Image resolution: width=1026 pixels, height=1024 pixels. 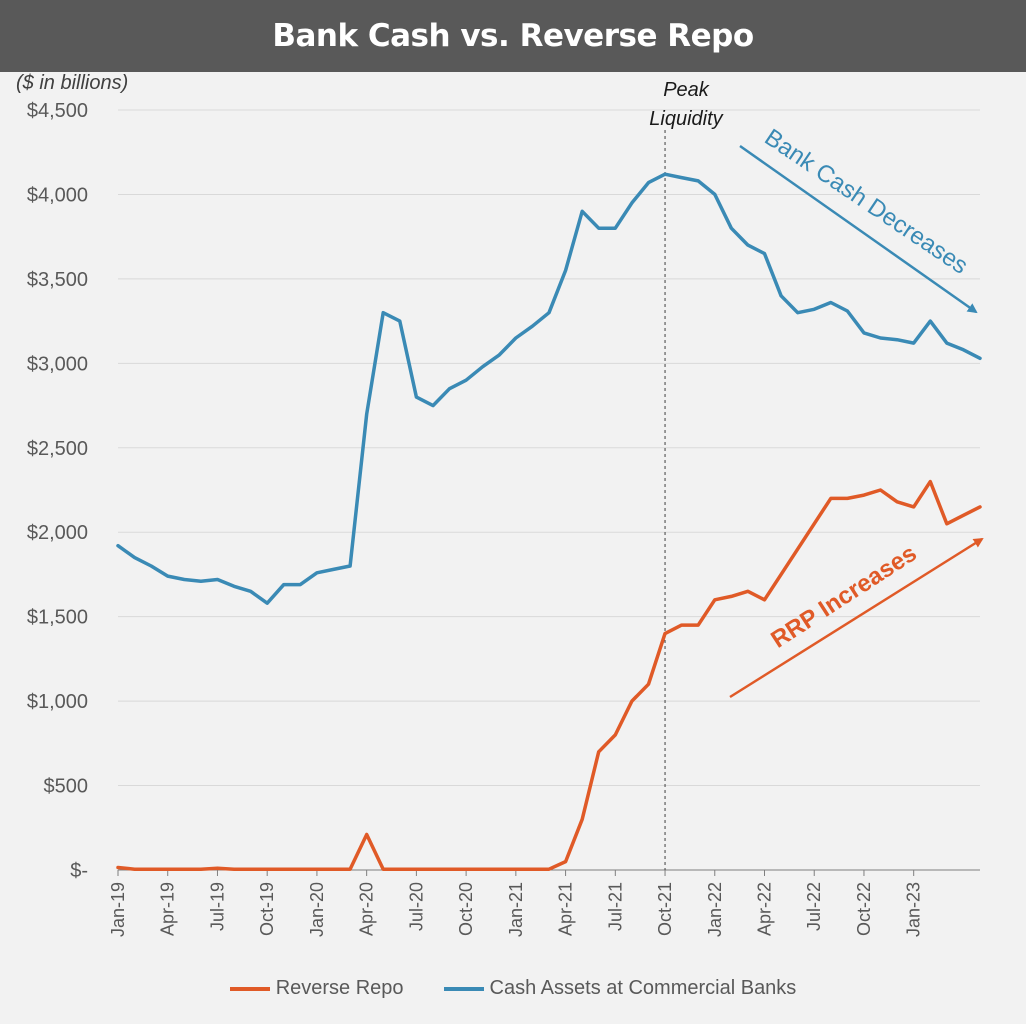 I want to click on x-tick-label: Jul-20, so click(x=416, y=906).